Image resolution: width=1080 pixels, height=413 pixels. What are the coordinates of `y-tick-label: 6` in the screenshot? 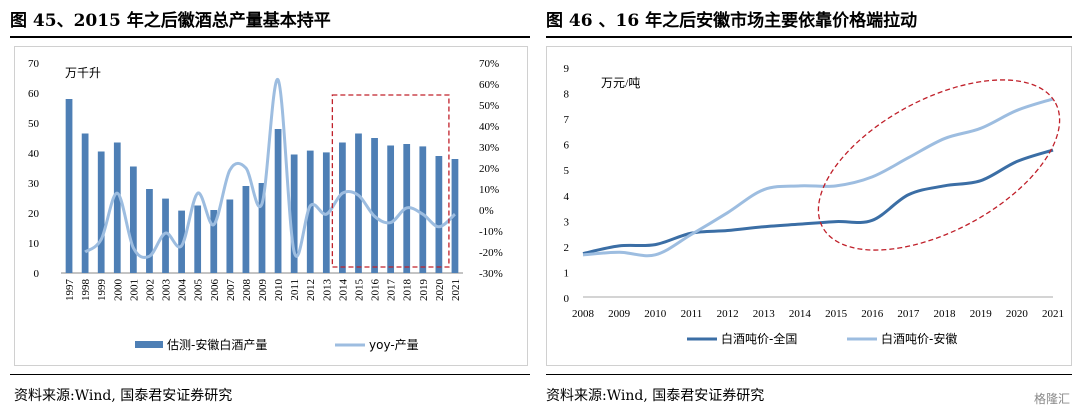 It's located at (567, 146).